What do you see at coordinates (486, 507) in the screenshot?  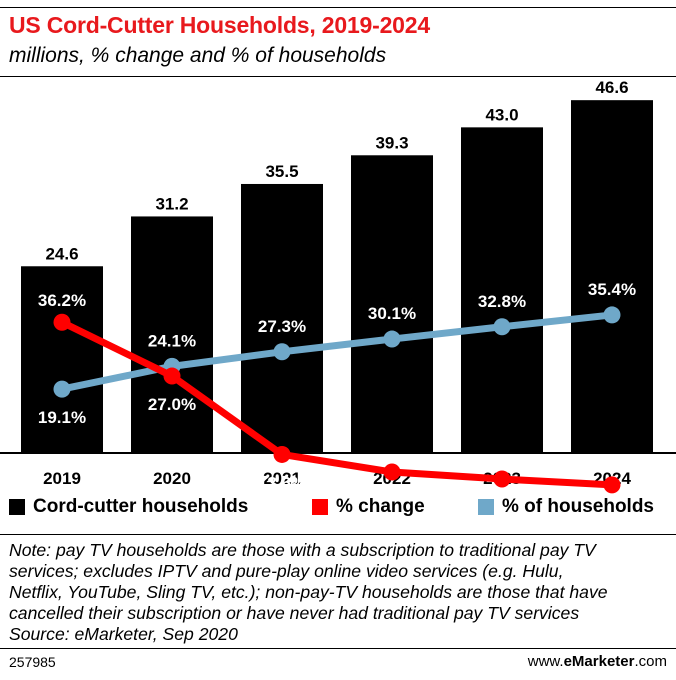 I see `legend-swatch-share` at bounding box center [486, 507].